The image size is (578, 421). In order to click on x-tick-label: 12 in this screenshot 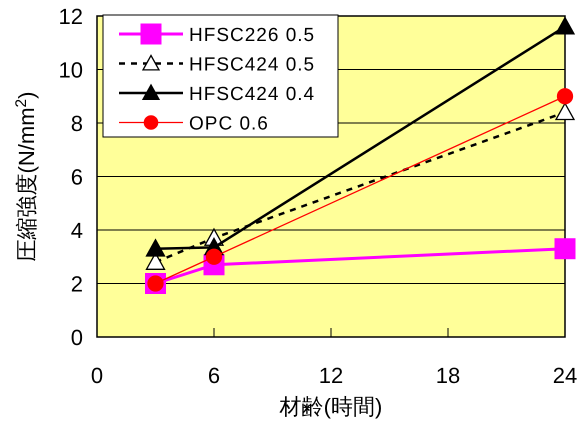, I will do `click(331, 375)`.